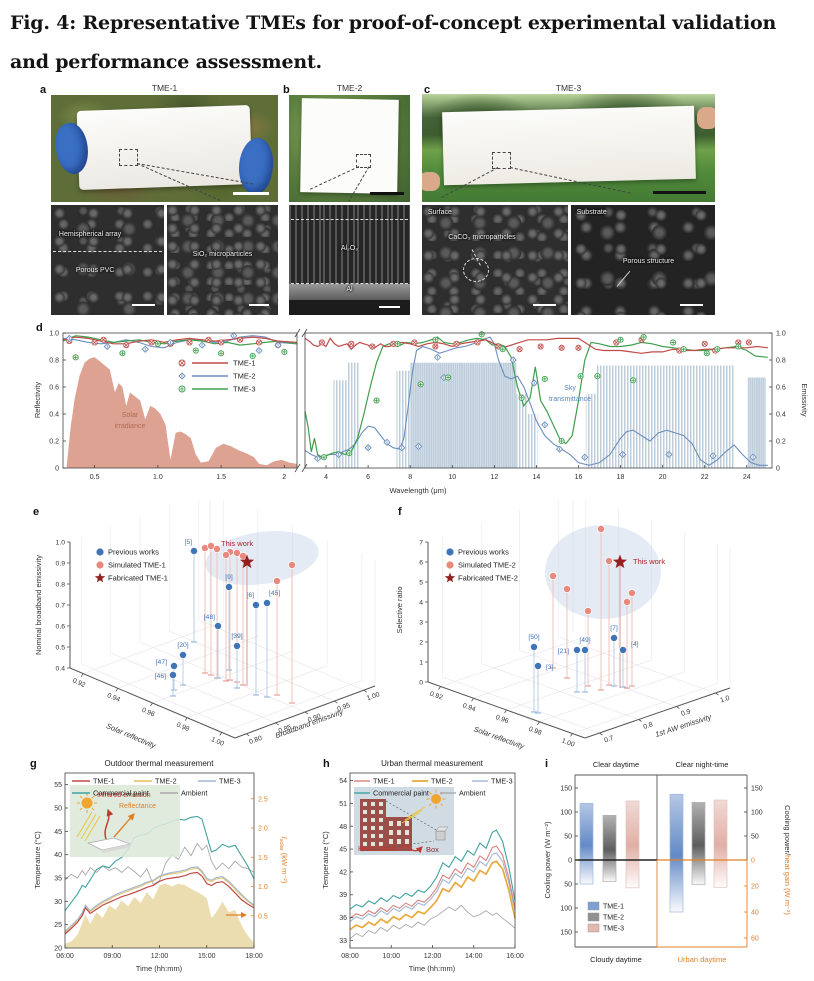 The width and height of the screenshot is (814, 981). Describe the element at coordinates (349, 290) in the screenshot. I see `sem-label: Al` at that location.